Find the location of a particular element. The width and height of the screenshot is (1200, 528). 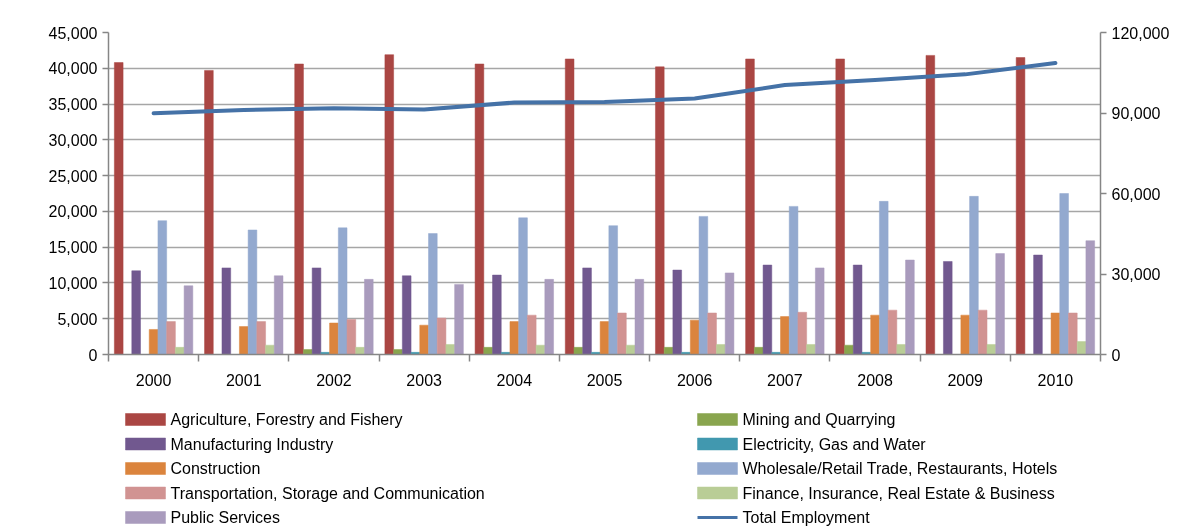

y-tick-label: 40,000 is located at coordinates (73, 69).